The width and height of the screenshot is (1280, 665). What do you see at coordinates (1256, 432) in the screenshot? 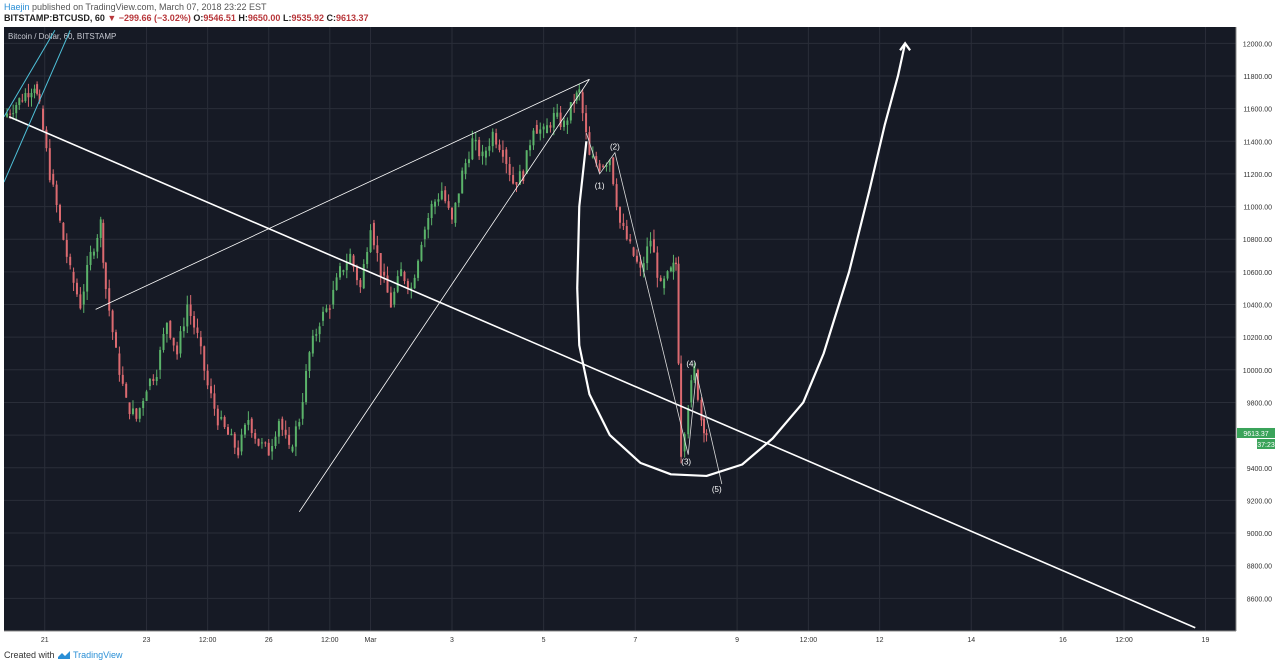
I see `last-price-tag` at bounding box center [1256, 432].